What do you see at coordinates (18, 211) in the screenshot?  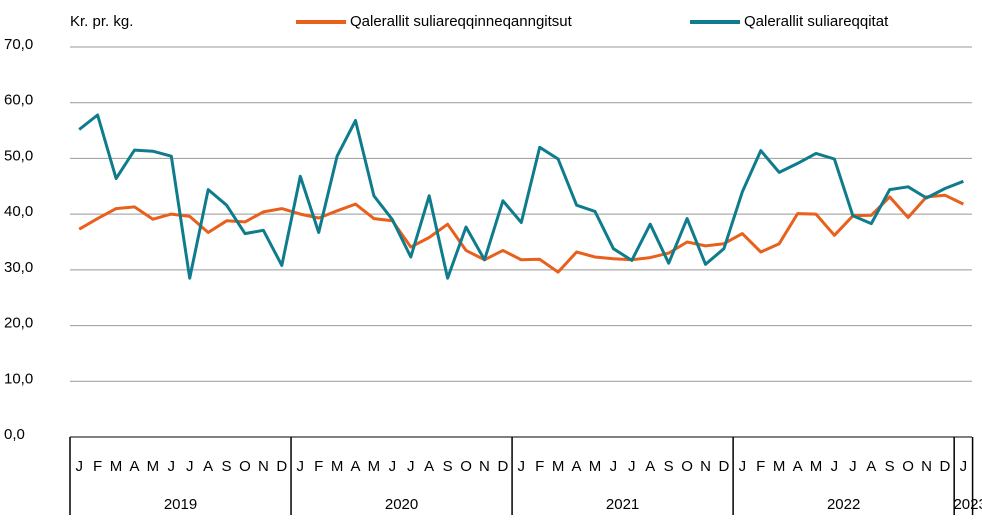 I see `y-tick-label: 40,0` at bounding box center [18, 211].